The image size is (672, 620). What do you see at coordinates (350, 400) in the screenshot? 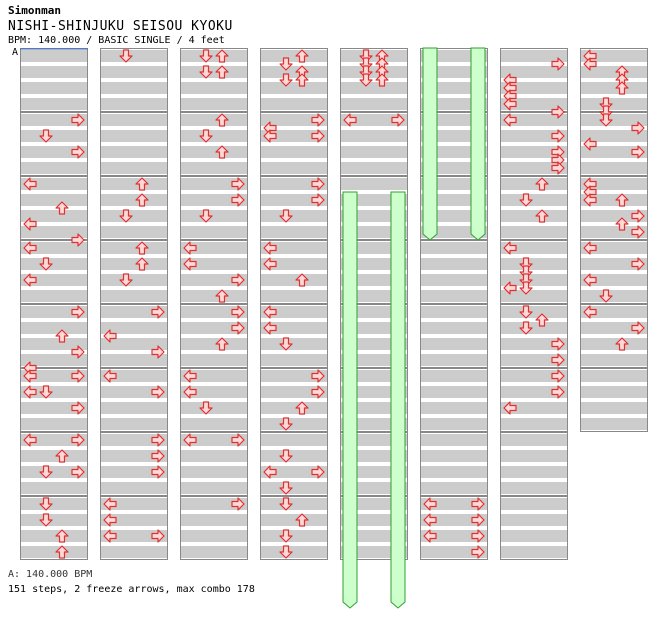
I see `freeze-arrow` at bounding box center [350, 400].